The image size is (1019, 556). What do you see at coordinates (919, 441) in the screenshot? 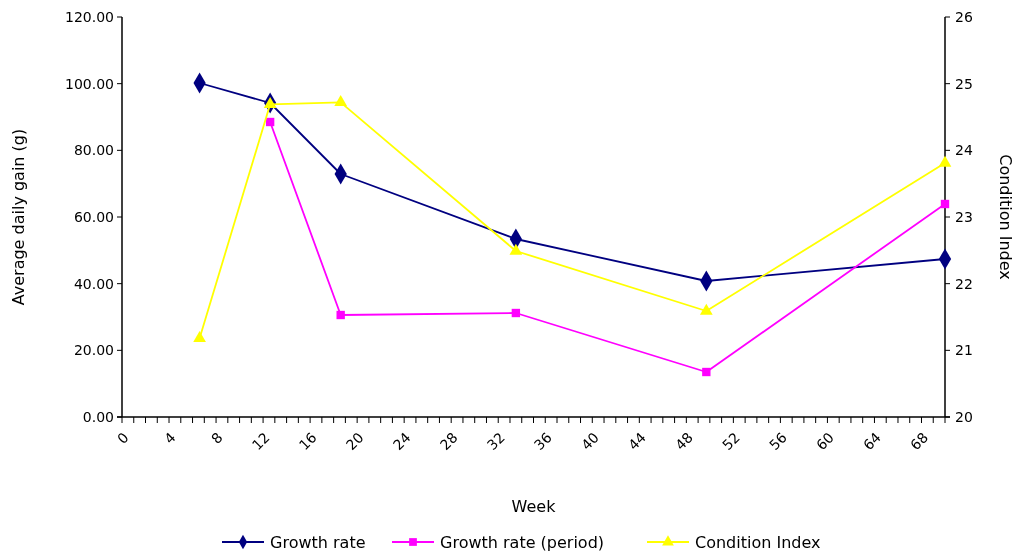
I see `x-tick-label: 68` at bounding box center [919, 441].